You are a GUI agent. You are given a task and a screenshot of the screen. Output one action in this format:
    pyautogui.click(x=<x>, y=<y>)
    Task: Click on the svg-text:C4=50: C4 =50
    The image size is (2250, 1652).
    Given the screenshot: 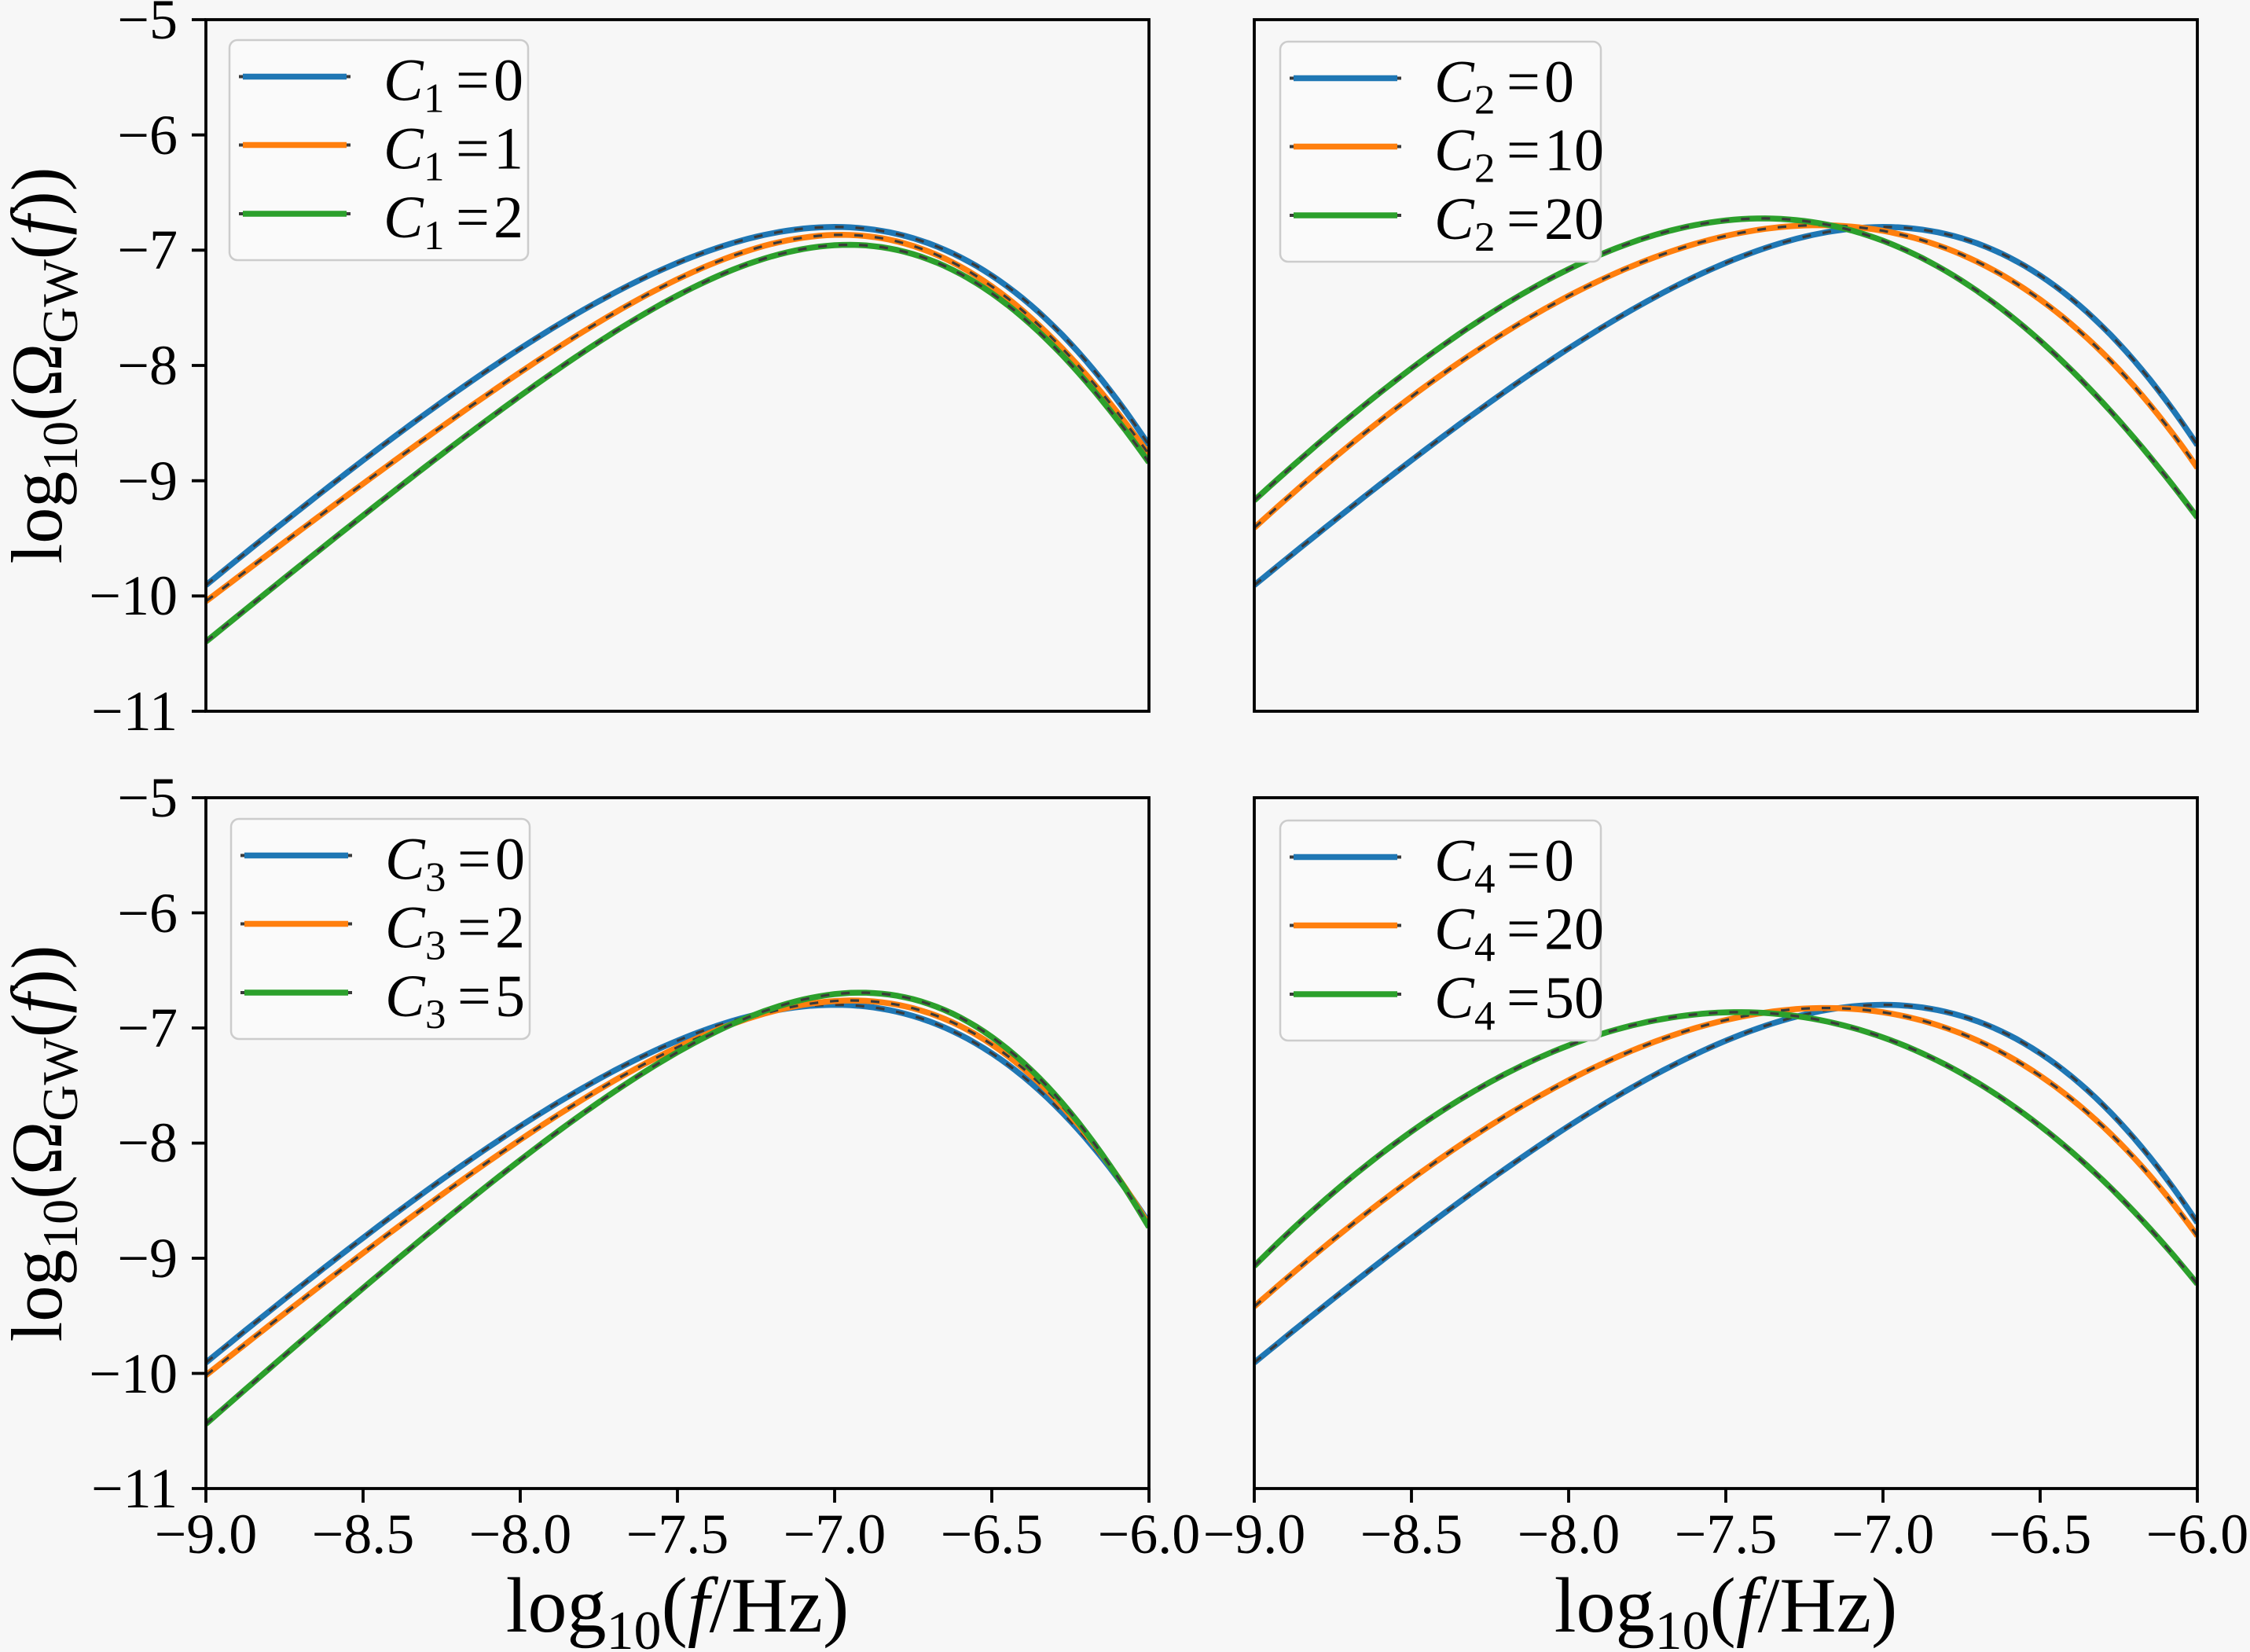 What is the action you would take?
    pyautogui.click(x=1519, y=1002)
    